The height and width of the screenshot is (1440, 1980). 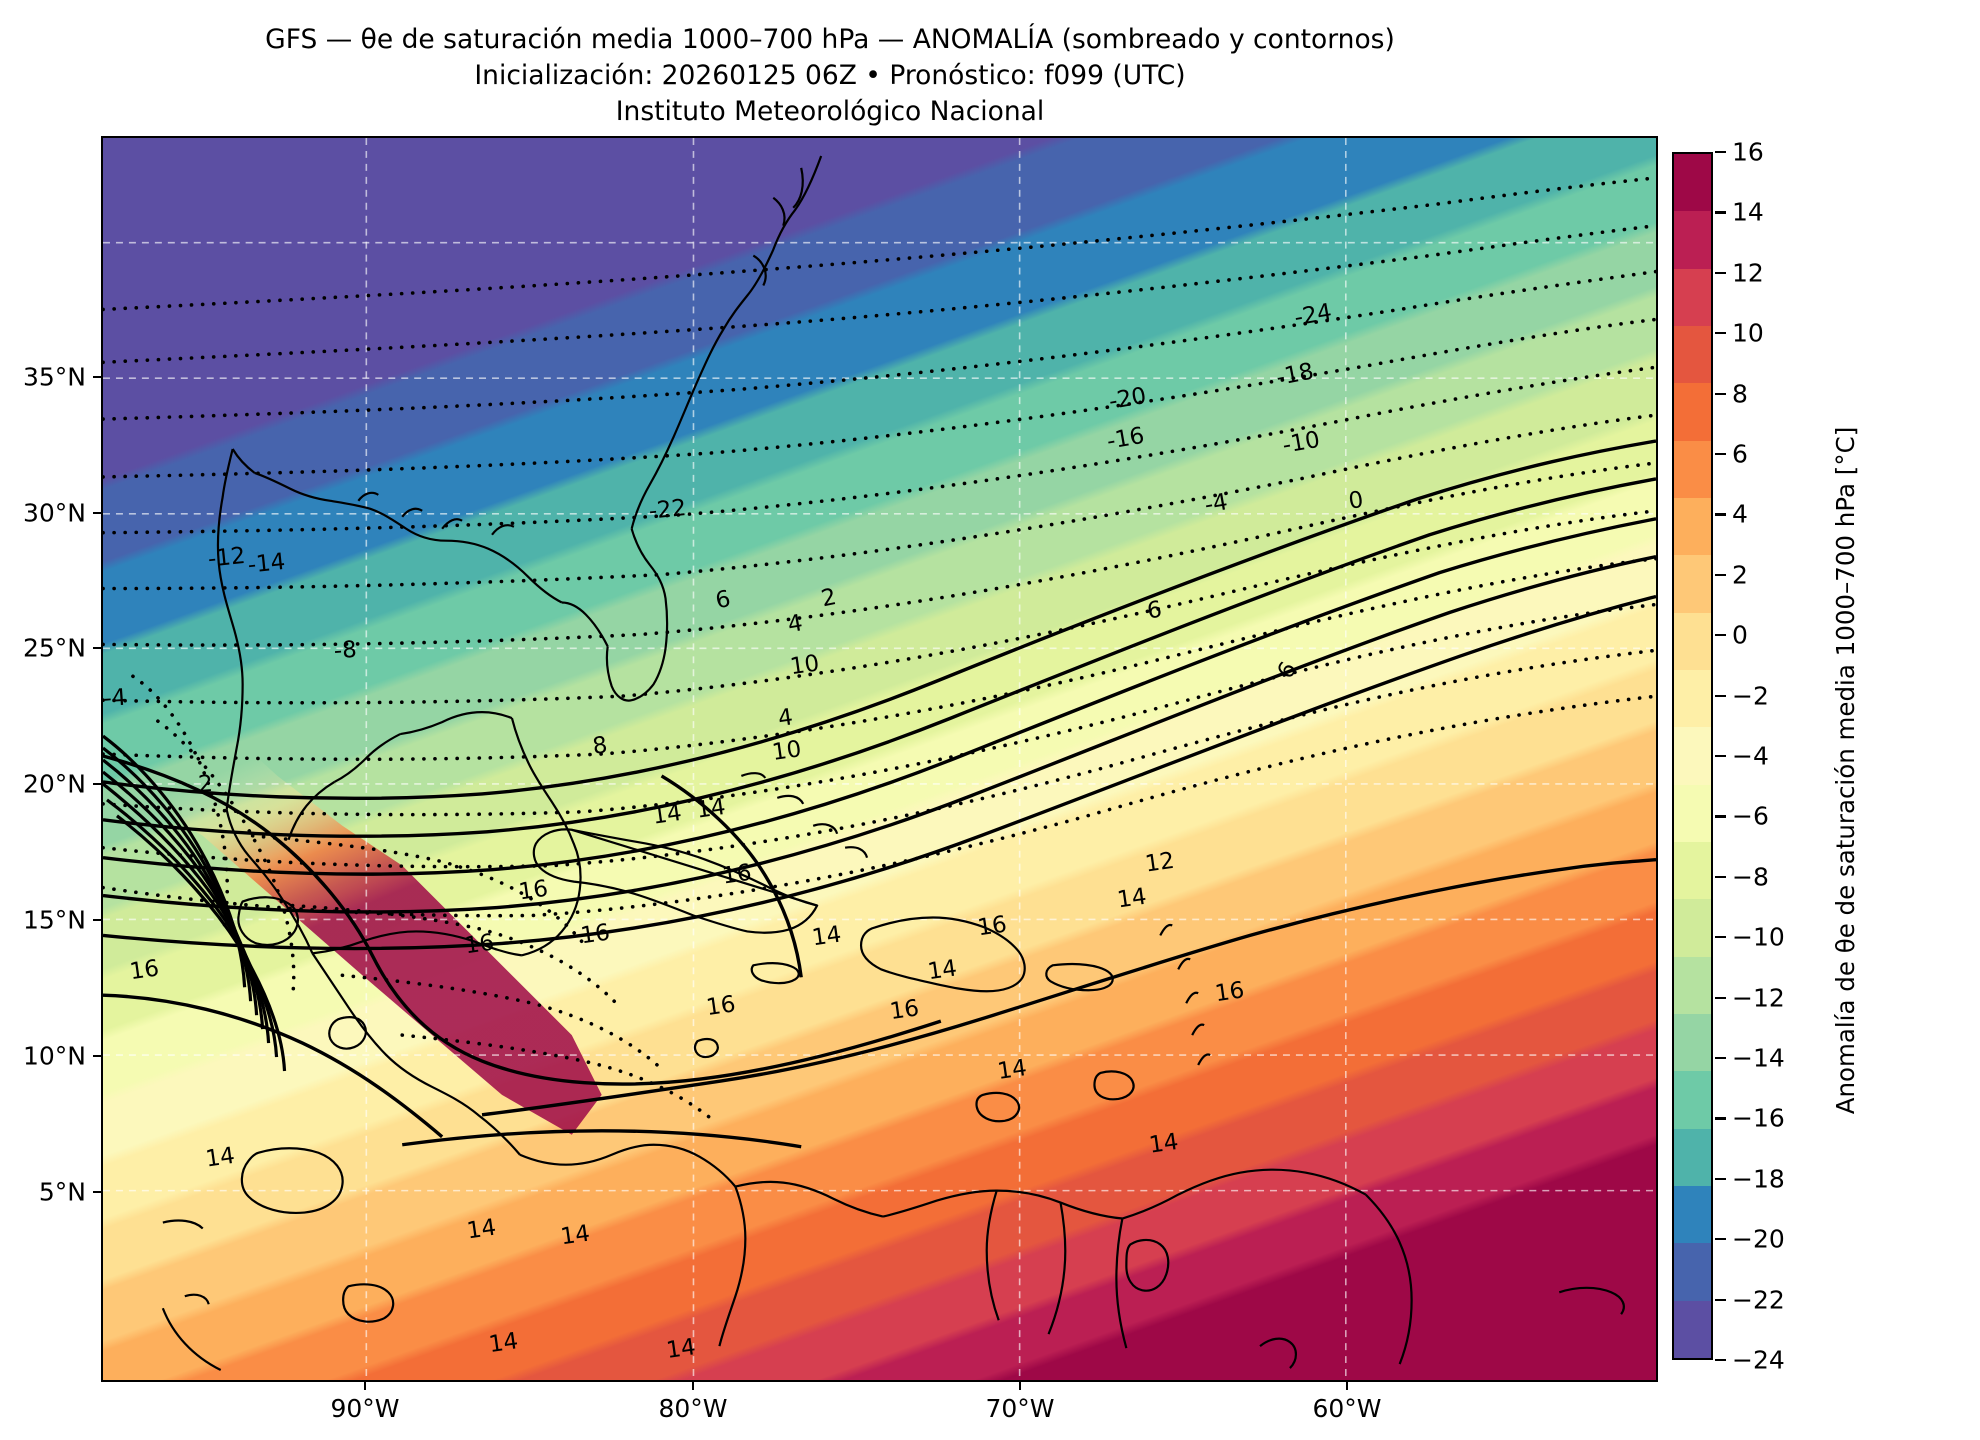 I want to click on svg-text: -22, so click(x=668, y=510).